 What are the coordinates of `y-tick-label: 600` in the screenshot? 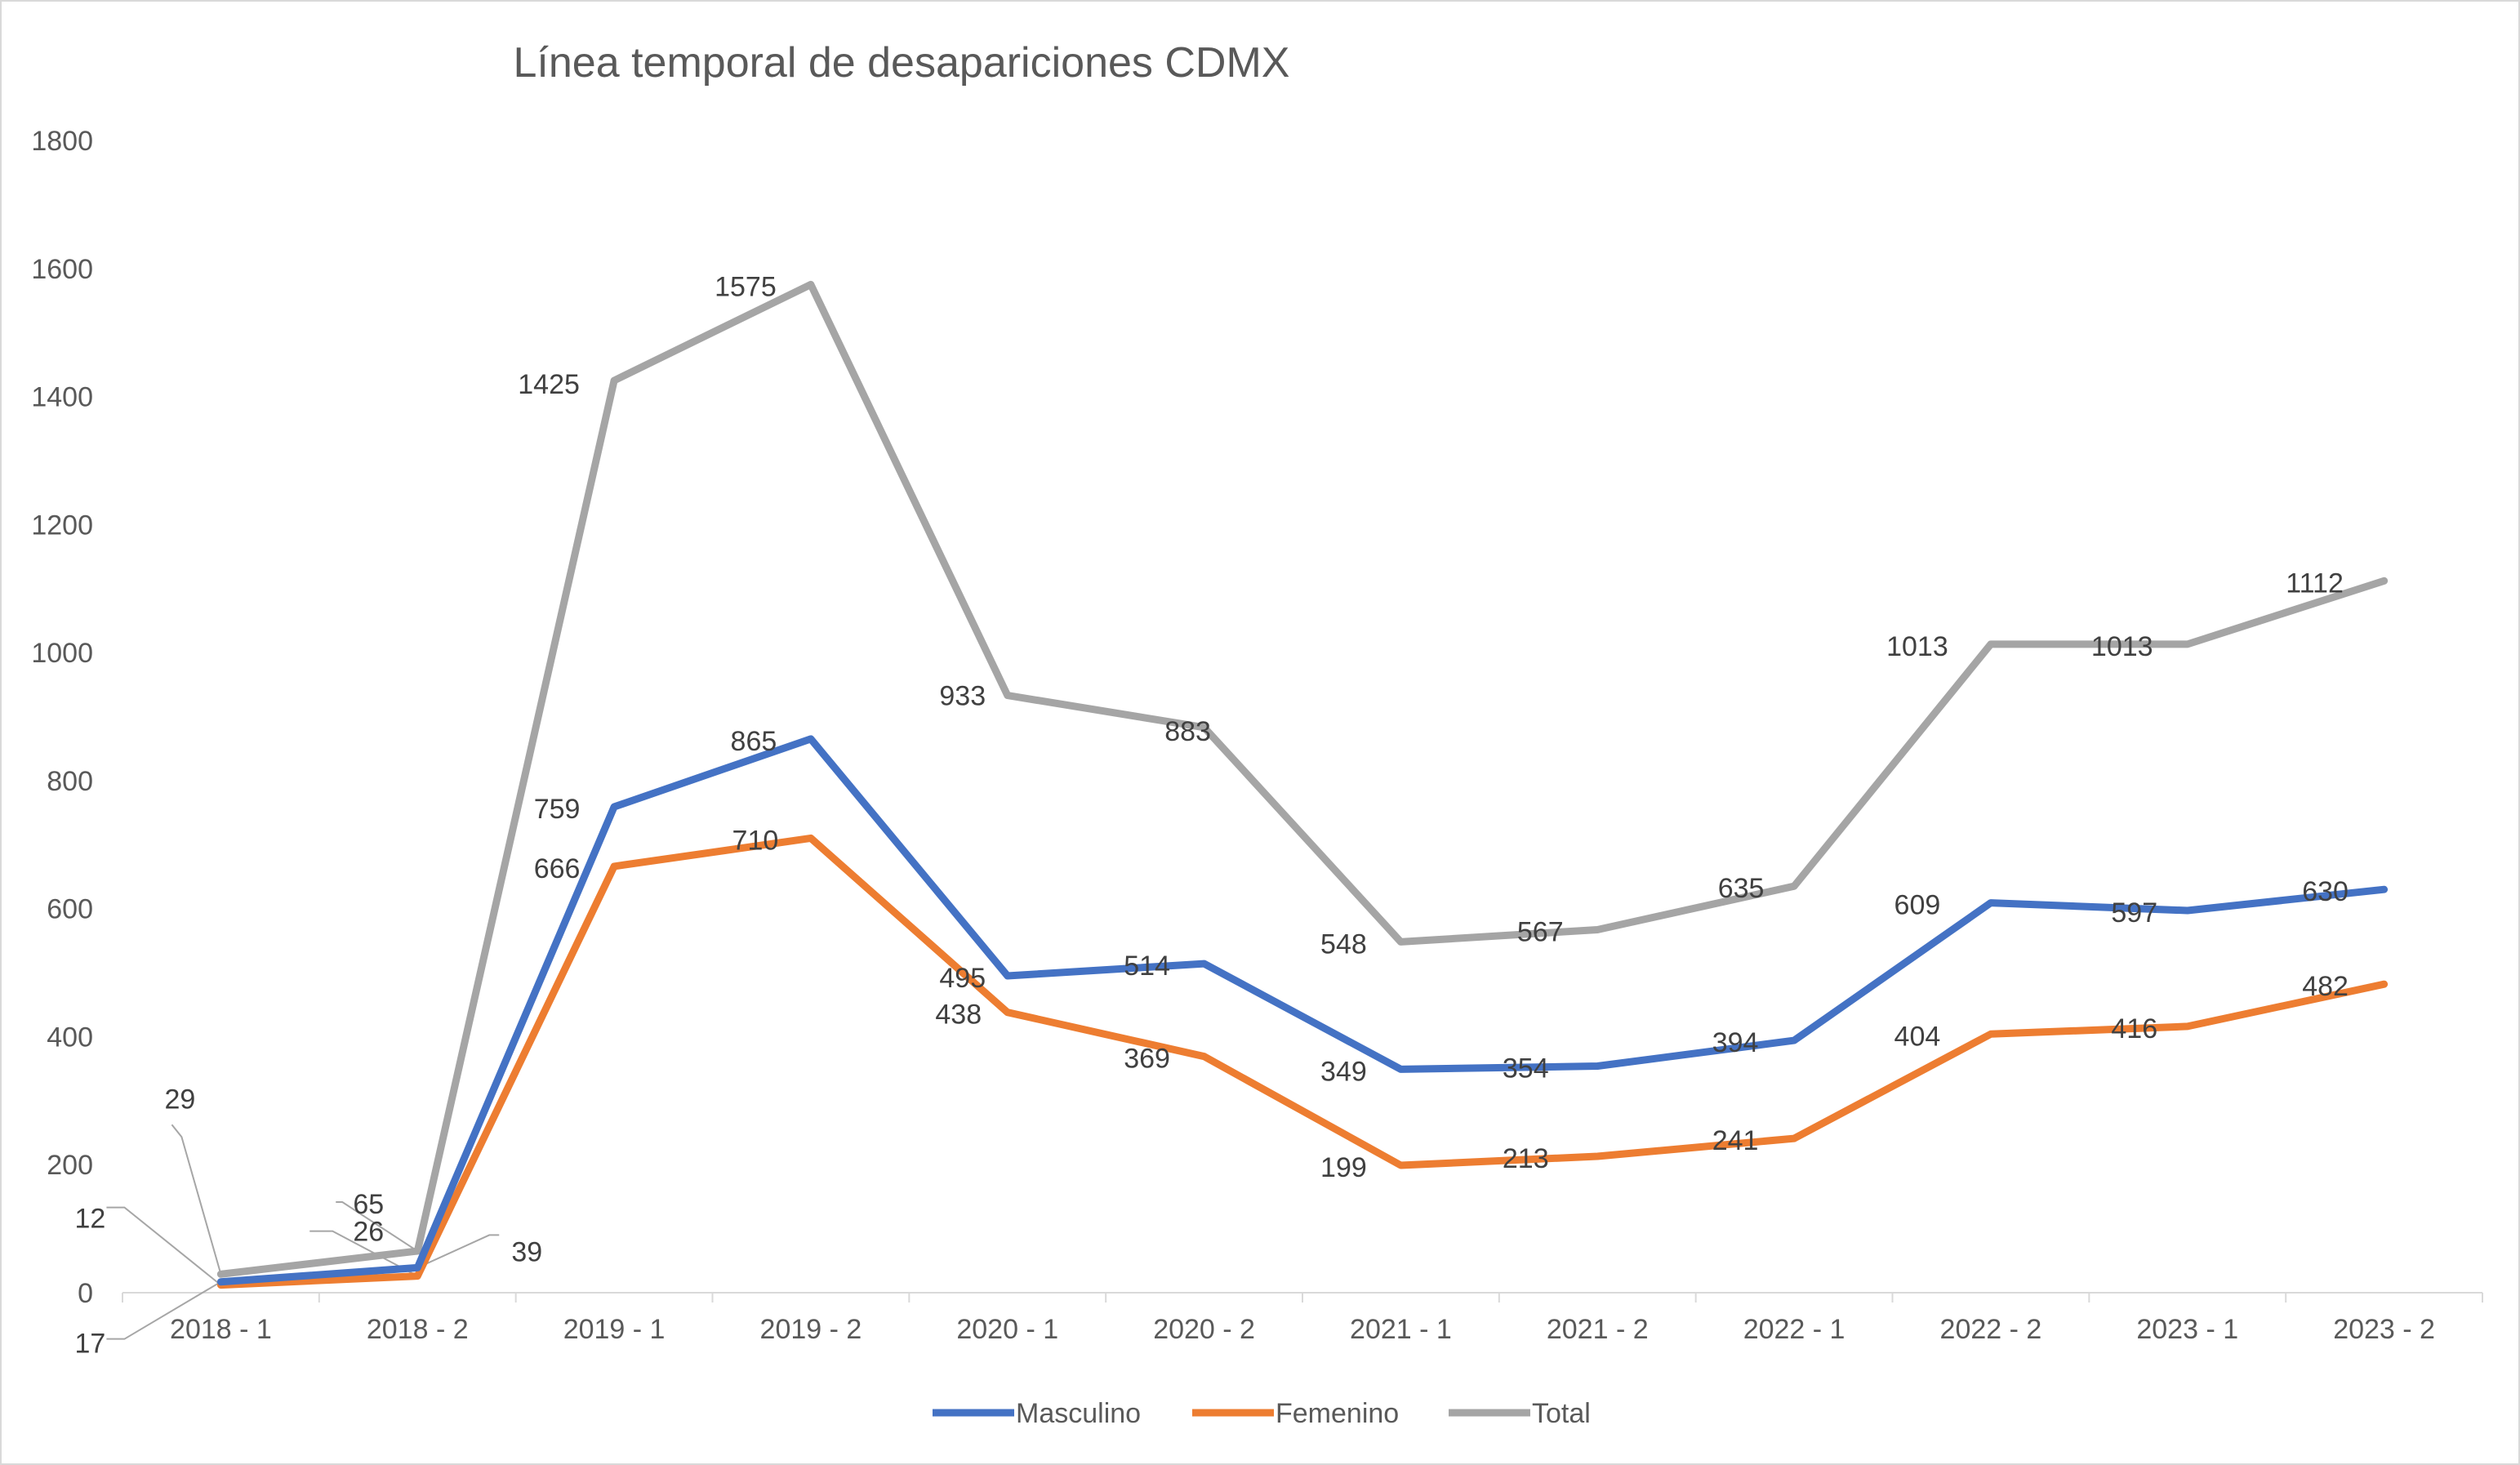 It's located at (70, 910).